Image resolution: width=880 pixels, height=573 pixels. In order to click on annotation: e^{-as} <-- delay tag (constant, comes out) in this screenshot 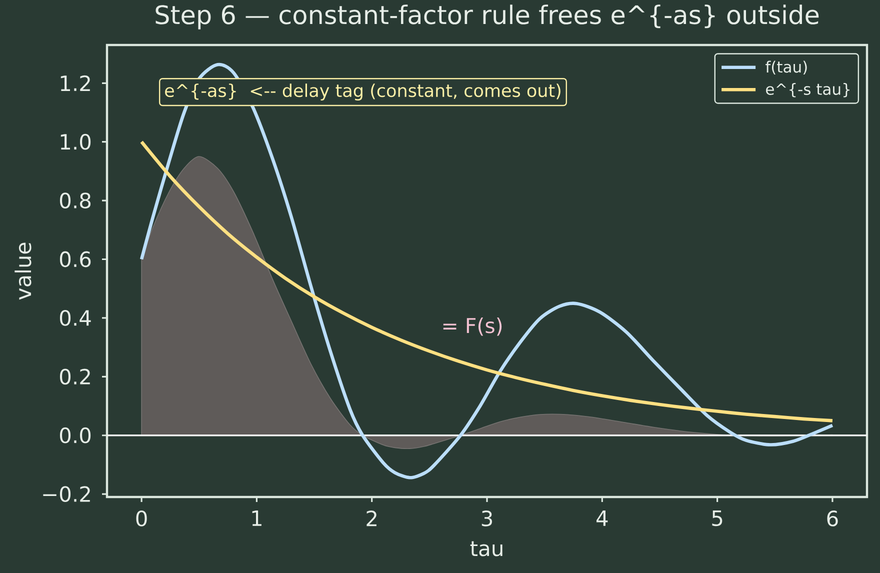, I will do `click(362, 92)`.